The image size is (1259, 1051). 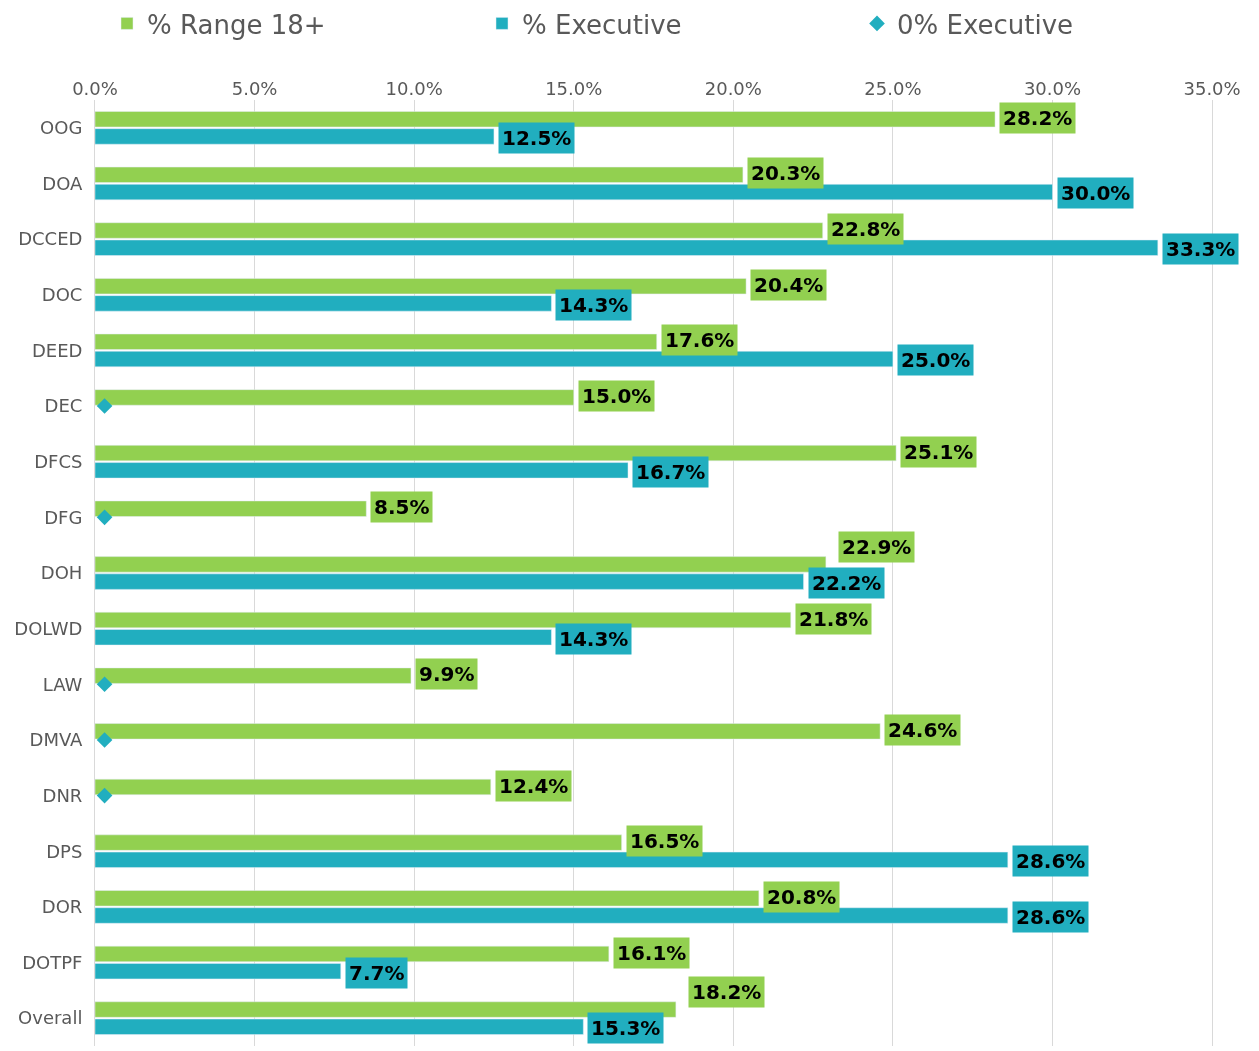 I want to click on y-tick-label: DOLWD, so click(x=48, y=628).